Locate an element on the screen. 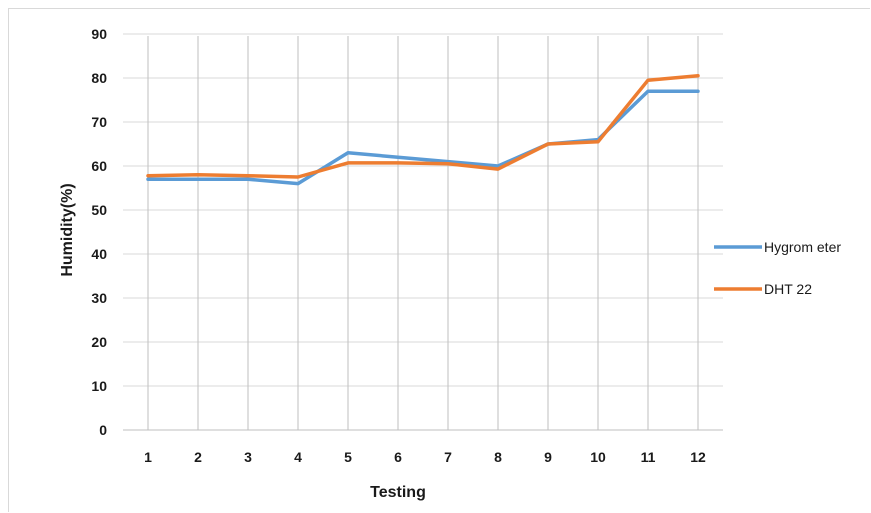 This screenshot has height=513, width=871. x-tick-label: 11 is located at coordinates (648, 457).